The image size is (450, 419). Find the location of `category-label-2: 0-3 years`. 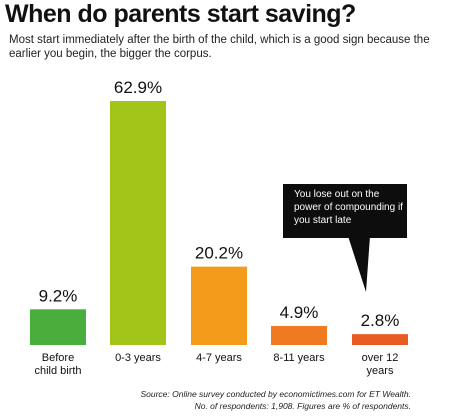

category-label-2: 0-3 years is located at coordinates (138, 358).